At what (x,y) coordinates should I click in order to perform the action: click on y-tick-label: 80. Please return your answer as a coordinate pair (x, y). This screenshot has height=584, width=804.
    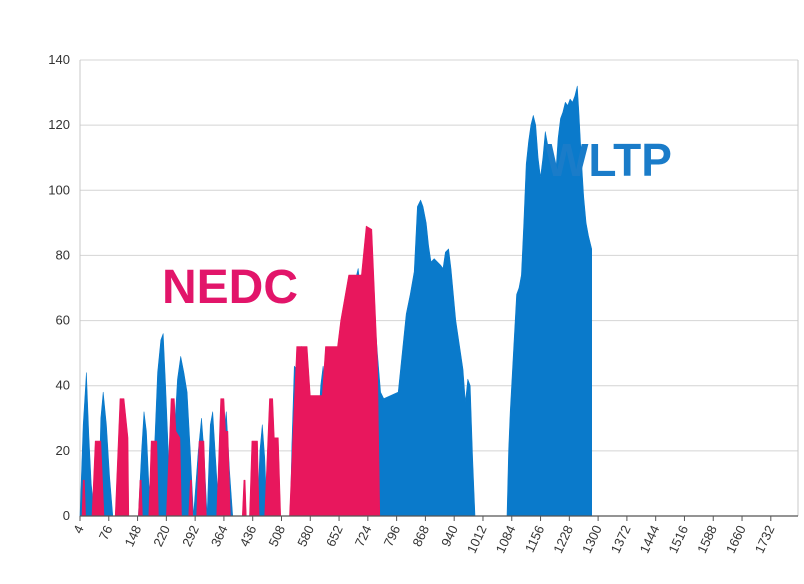
    Looking at the image, I should click on (63, 254).